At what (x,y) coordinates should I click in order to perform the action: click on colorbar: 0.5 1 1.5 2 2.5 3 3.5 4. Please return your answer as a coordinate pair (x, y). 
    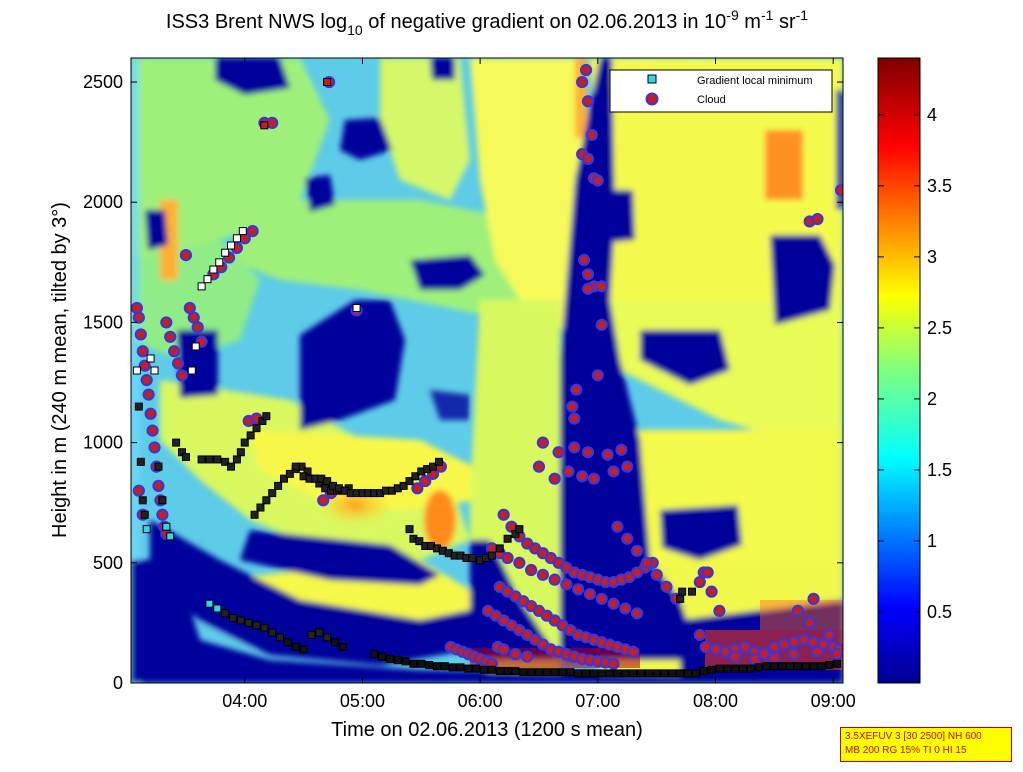
    Looking at the image, I should click on (914, 370).